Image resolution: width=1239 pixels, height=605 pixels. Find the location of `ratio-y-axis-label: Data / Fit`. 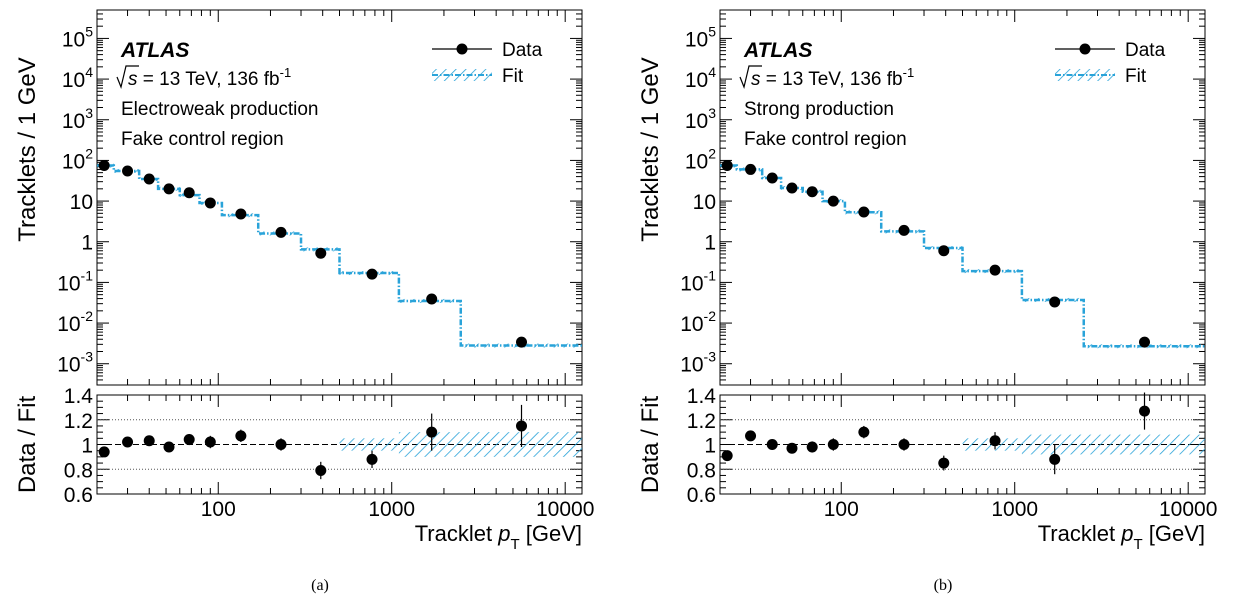

ratio-y-axis-label: Data / Fit is located at coordinates (650, 444).